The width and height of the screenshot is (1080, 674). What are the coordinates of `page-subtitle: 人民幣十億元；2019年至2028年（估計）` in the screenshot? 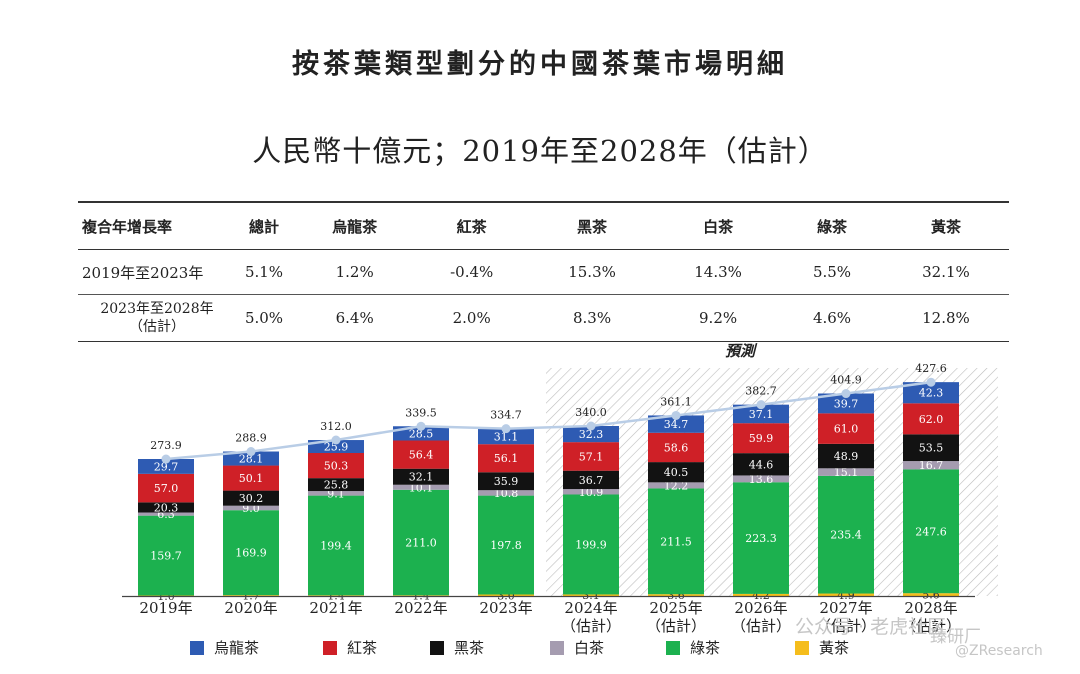 It's located at (540, 151).